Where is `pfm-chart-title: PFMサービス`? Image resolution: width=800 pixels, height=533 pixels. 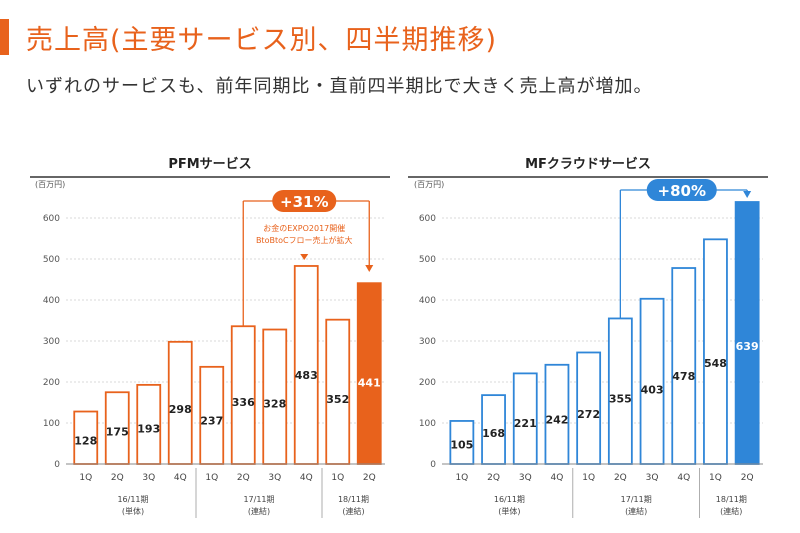 pfm-chart-title: PFMサービス is located at coordinates (209, 164).